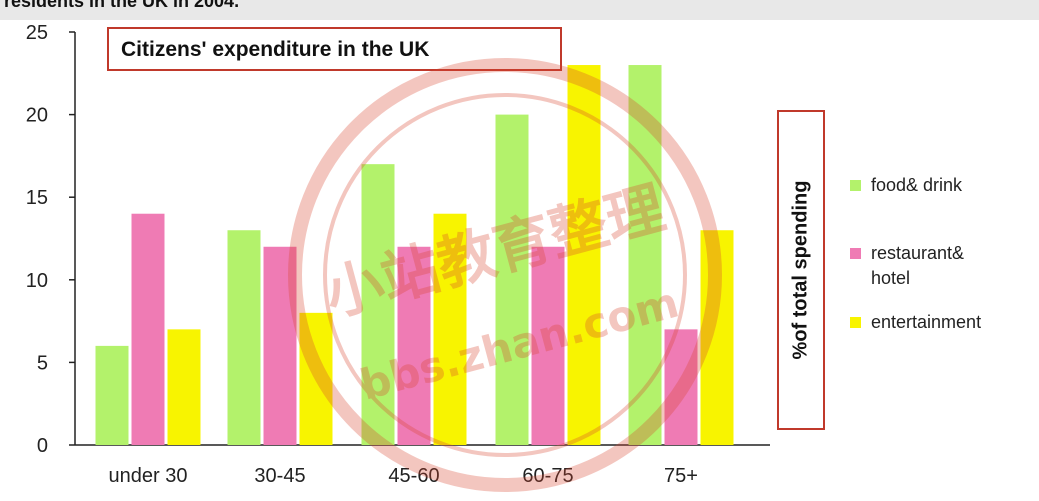 This screenshot has width=1039, height=501. I want to click on legend-label-food-drink: food& drink, so click(917, 185).